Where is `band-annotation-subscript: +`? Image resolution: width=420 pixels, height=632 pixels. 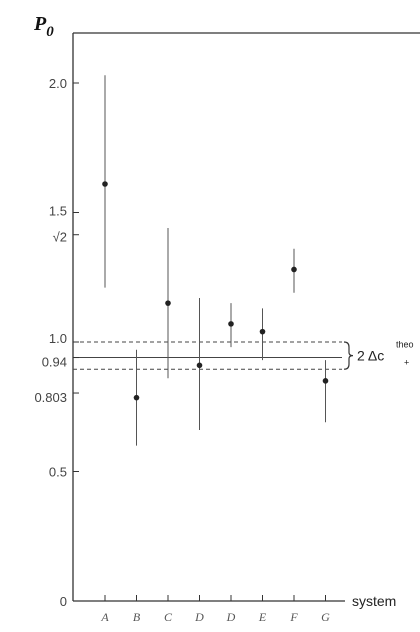 band-annotation-subscript: + is located at coordinates (406, 363).